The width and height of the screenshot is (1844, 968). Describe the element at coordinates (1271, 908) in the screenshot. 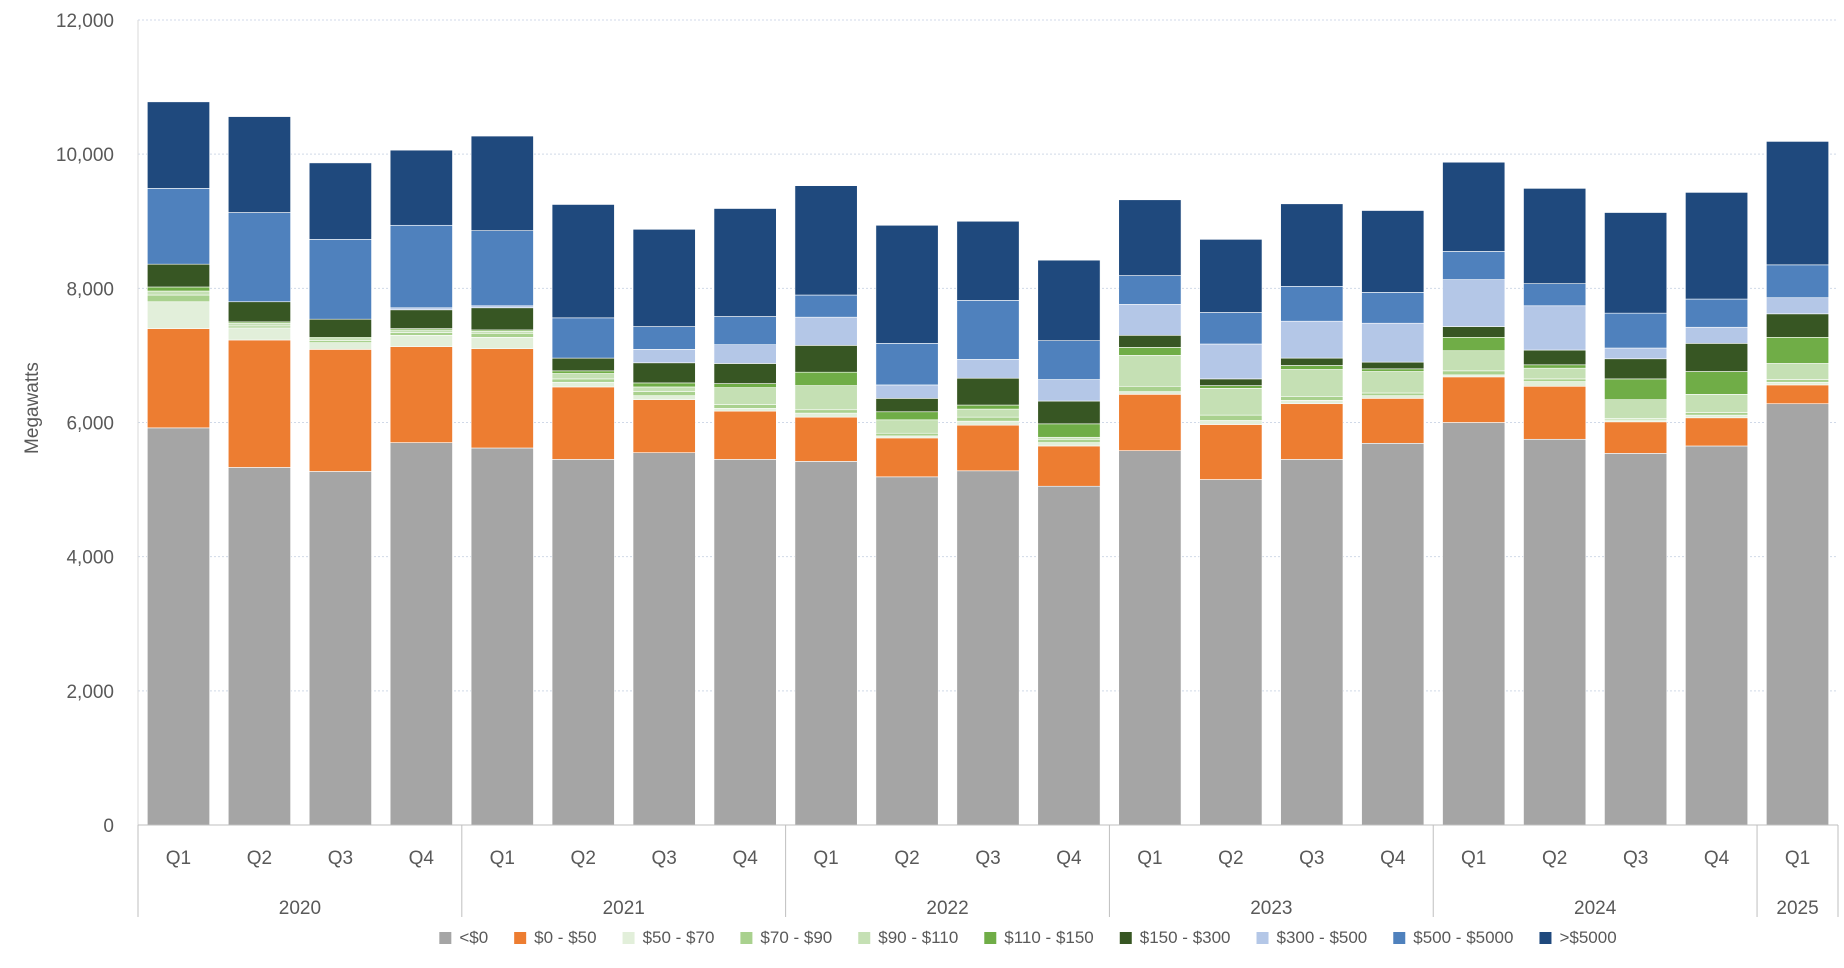

I see `x-group-label: 2023` at that location.